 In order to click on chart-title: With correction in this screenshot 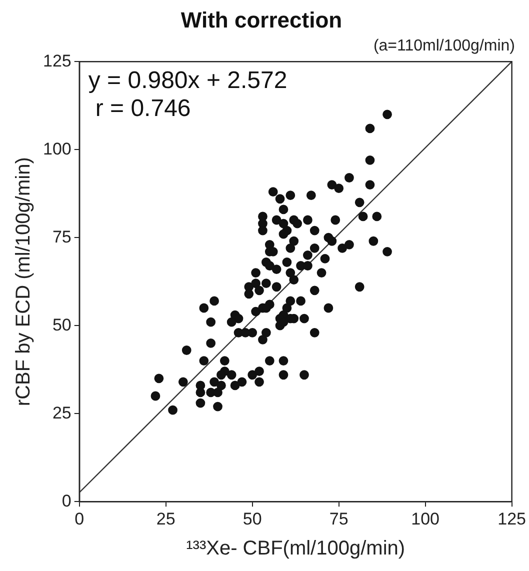, I will do `click(261, 19)`.